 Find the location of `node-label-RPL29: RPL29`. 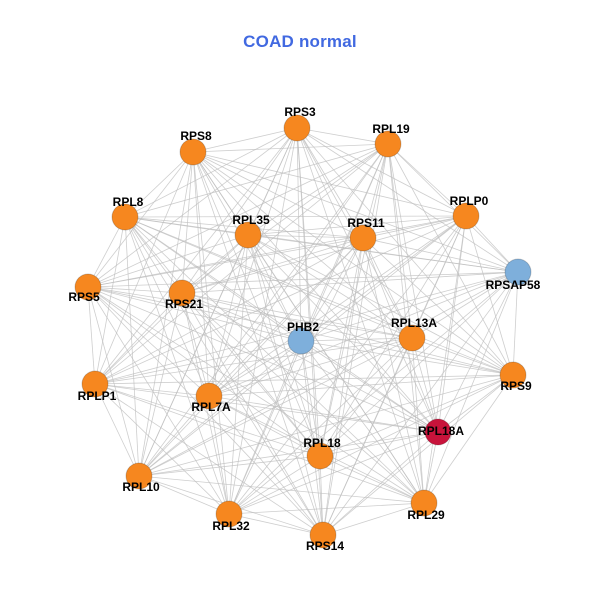

node-label-RPL29: RPL29 is located at coordinates (426, 515).